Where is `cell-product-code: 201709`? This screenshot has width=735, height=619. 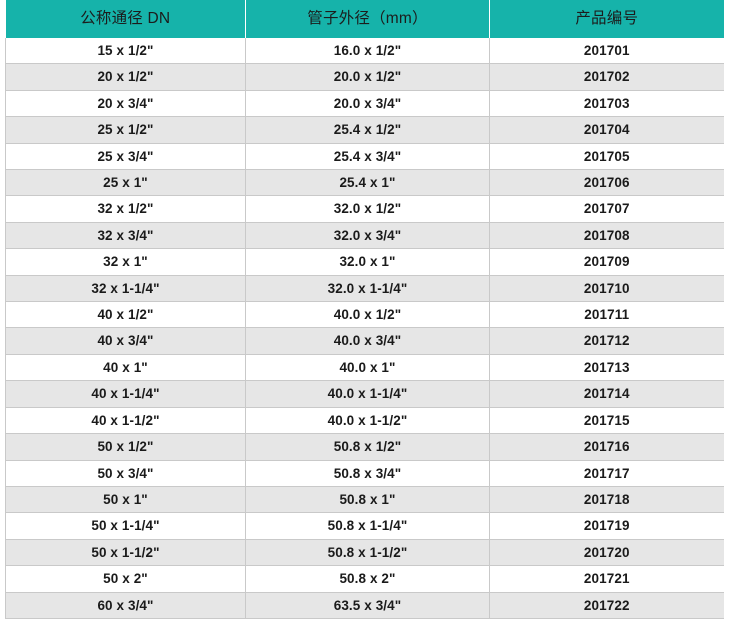
cell-product-code: 201709 is located at coordinates (606, 262).